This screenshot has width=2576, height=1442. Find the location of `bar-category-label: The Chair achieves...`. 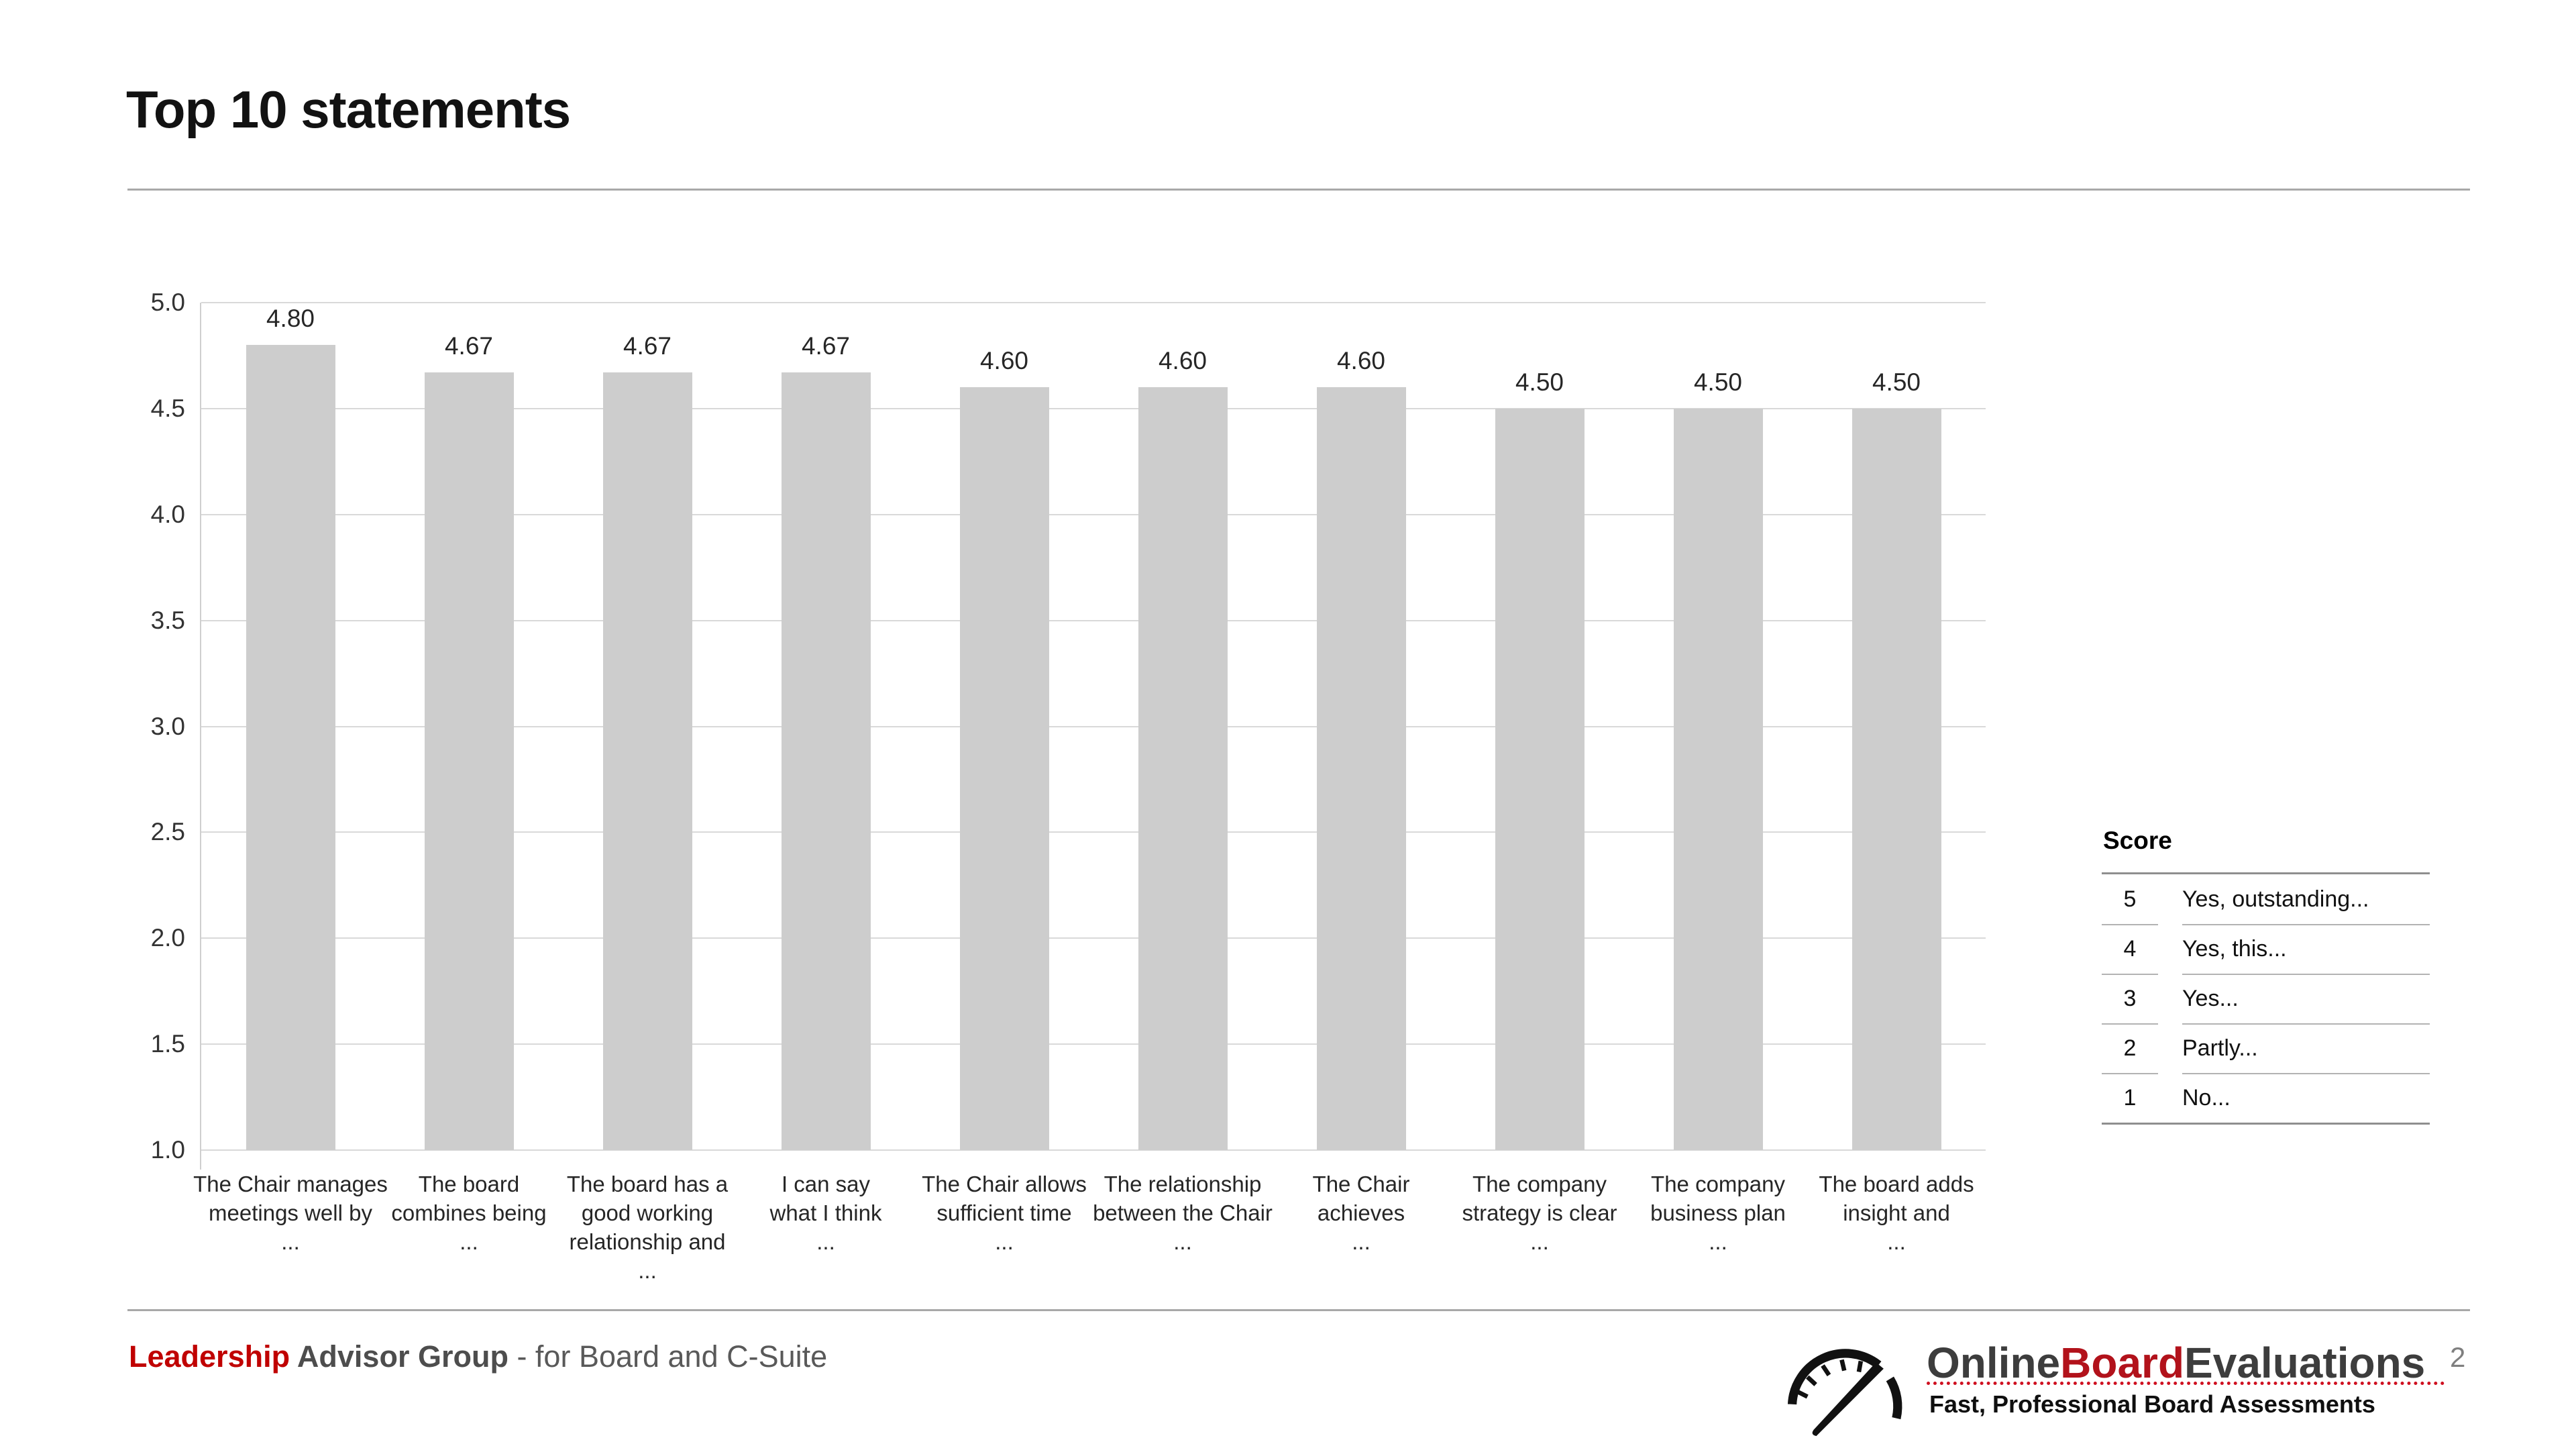

bar-category-label: The Chair achieves... is located at coordinates (1361, 1213).